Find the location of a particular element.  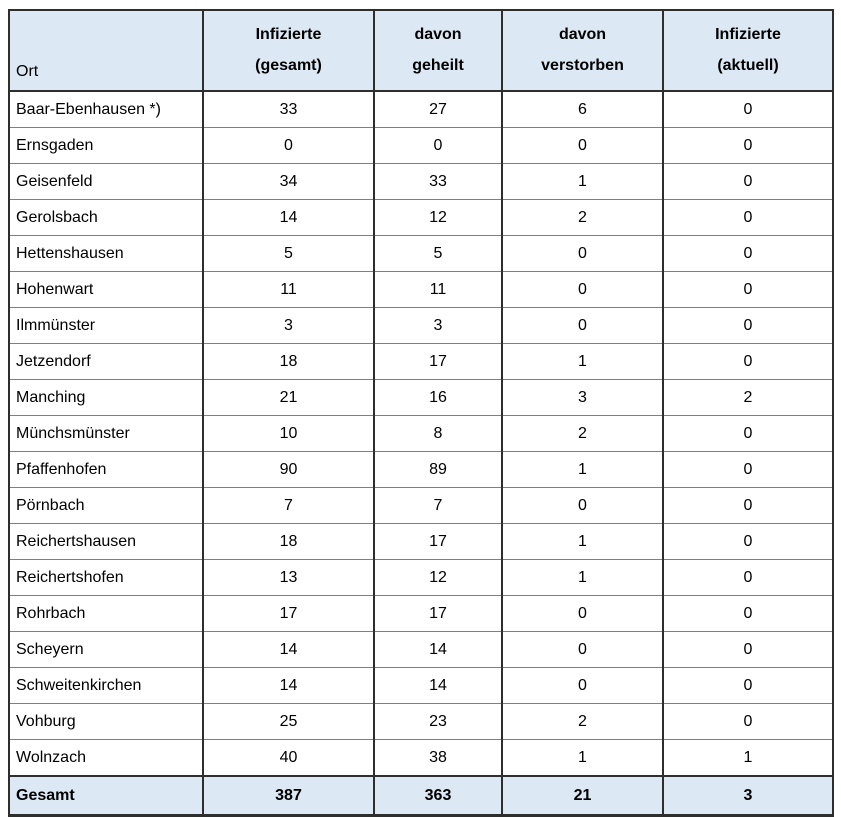

table-row: Geisenfeld 34 33 1 0 is located at coordinates (421, 181).